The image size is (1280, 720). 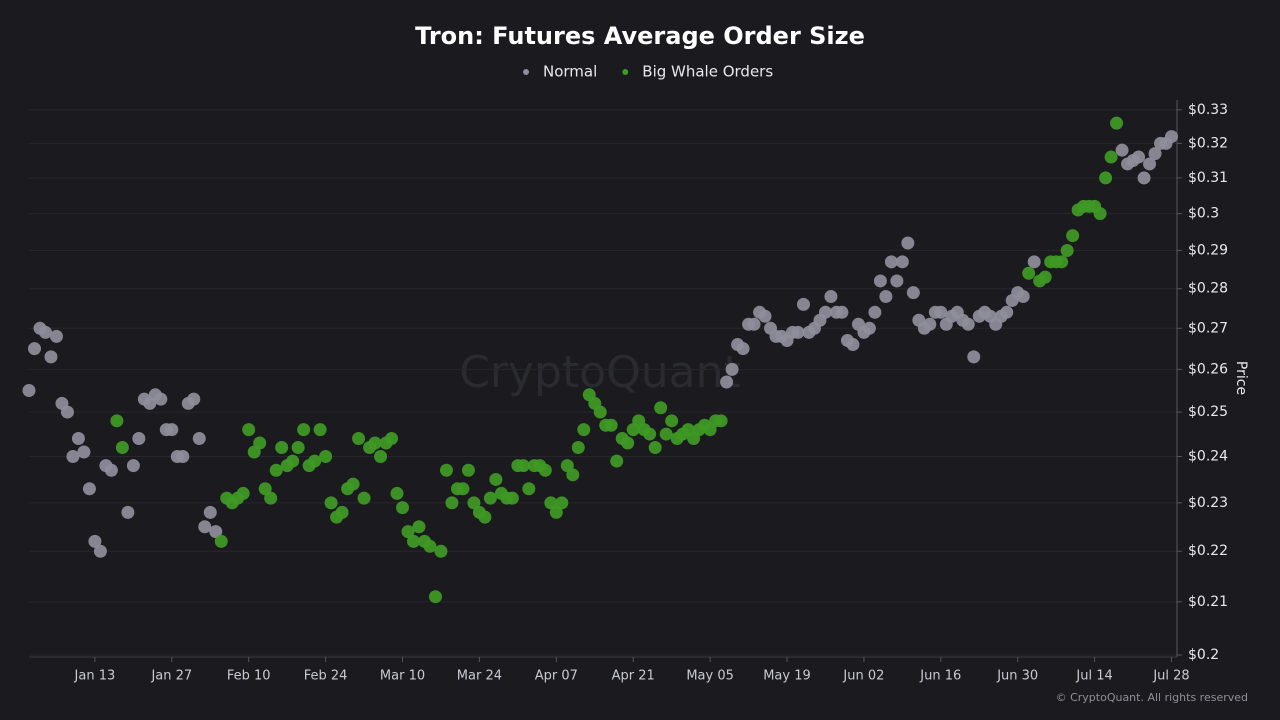 What do you see at coordinates (1208, 602) in the screenshot?
I see `y-tick-label: $0.21` at bounding box center [1208, 602].